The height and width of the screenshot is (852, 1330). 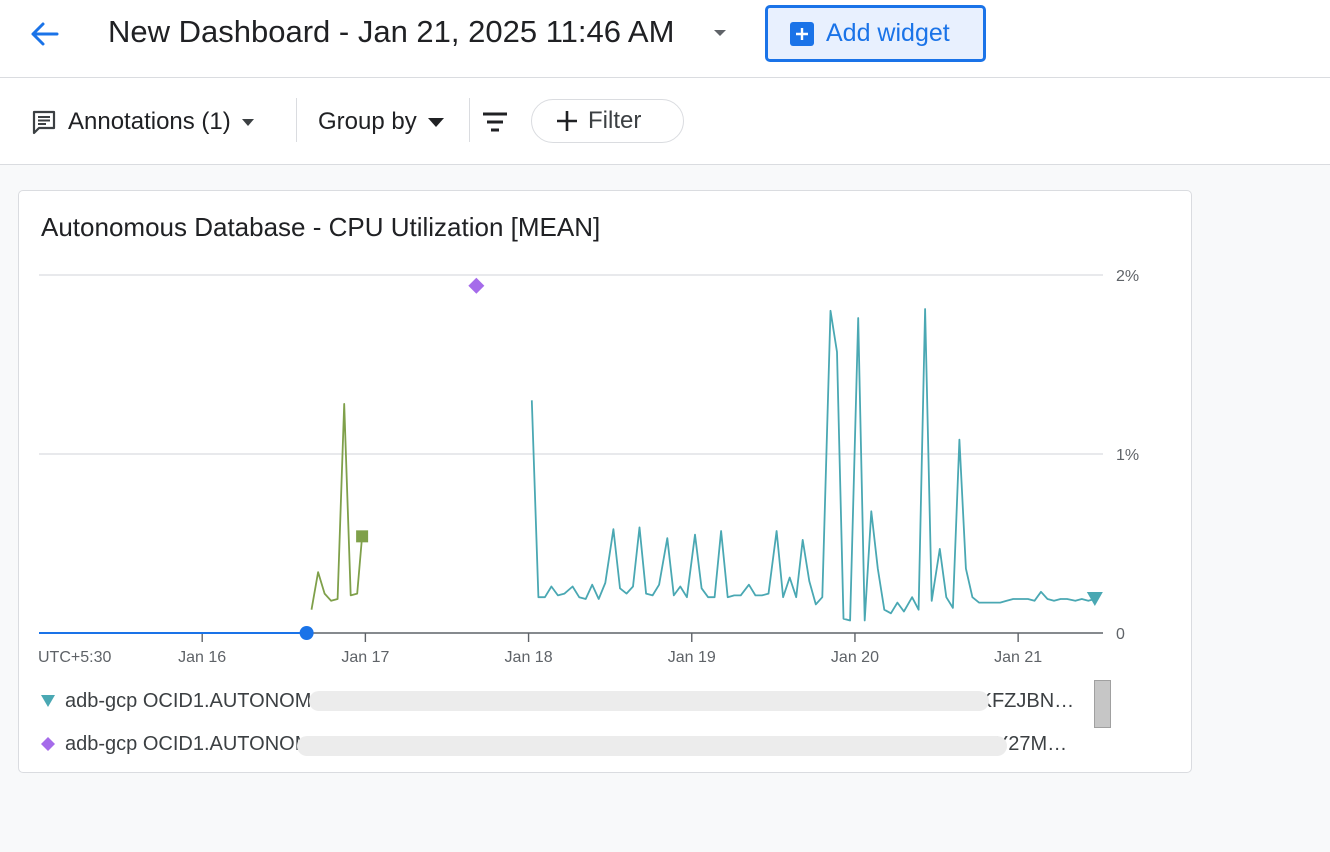 I want to click on y-tick-label: 1%, so click(x=1127, y=455).